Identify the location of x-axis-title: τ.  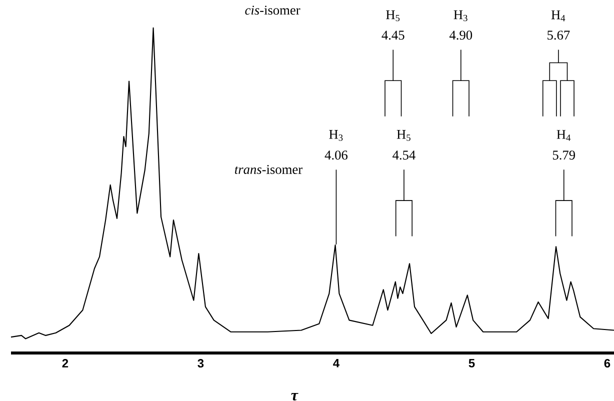
(294, 397).